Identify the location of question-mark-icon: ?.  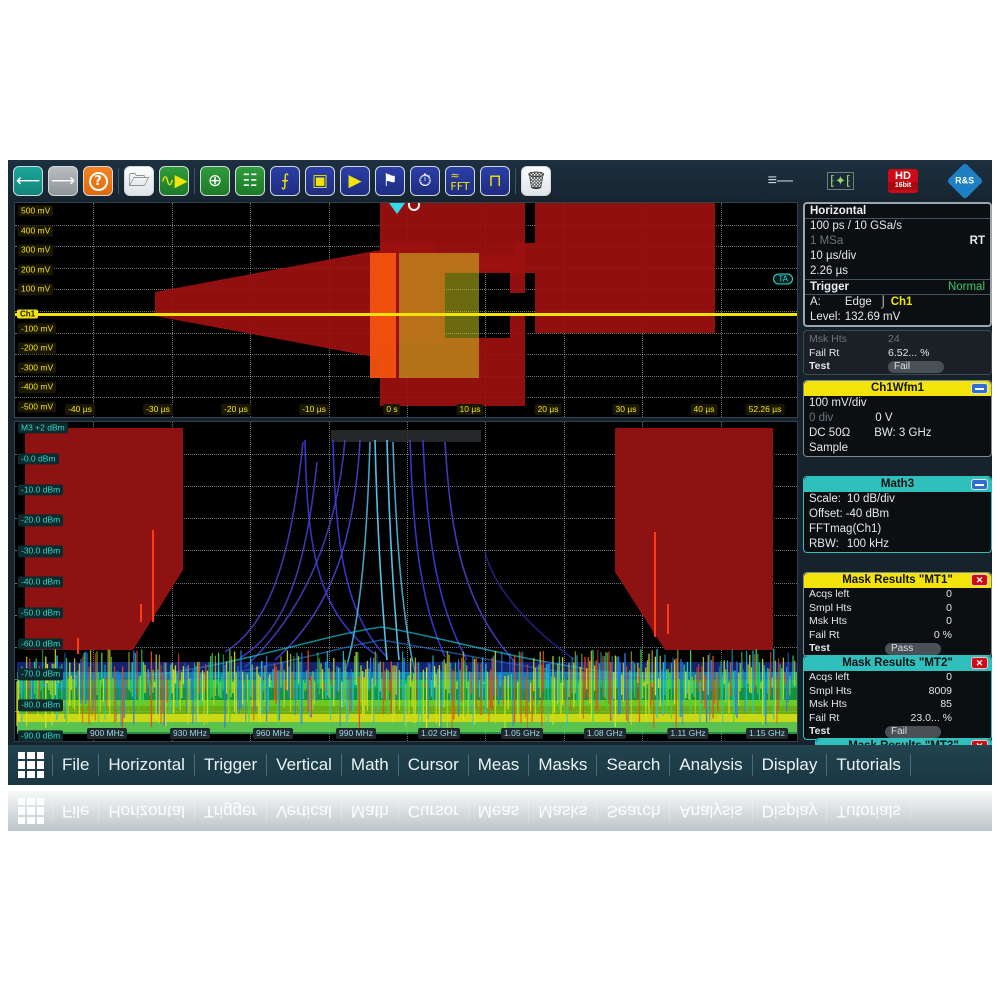
(98, 181).